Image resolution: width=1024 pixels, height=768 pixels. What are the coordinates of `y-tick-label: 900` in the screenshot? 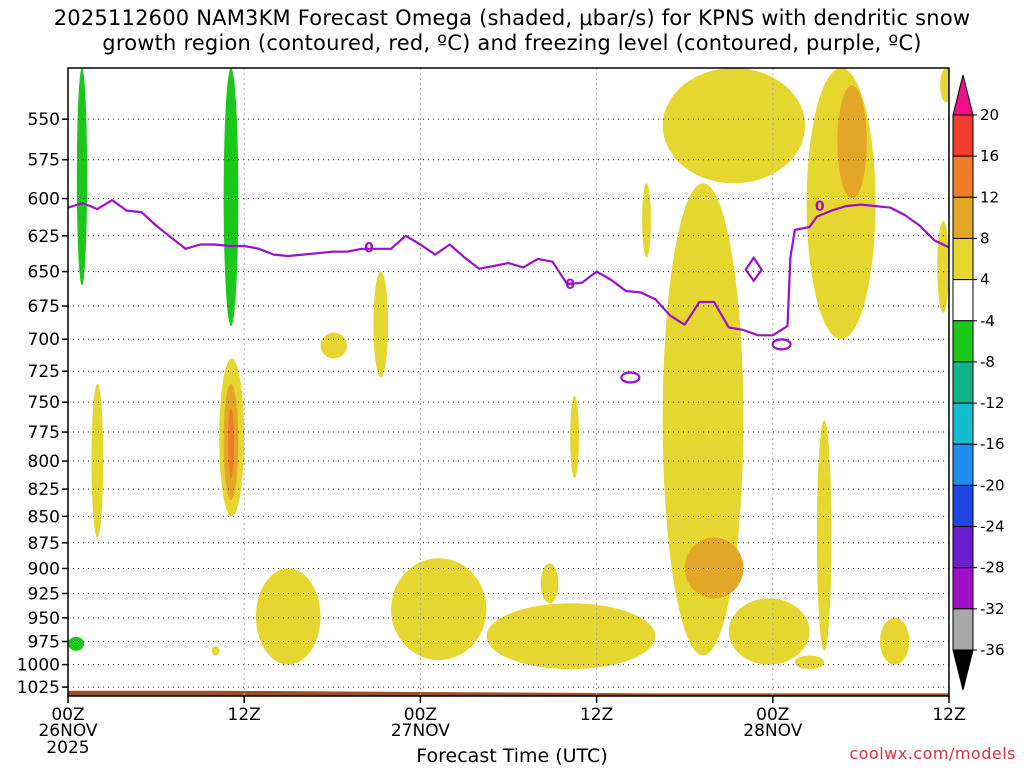 It's located at (44, 569).